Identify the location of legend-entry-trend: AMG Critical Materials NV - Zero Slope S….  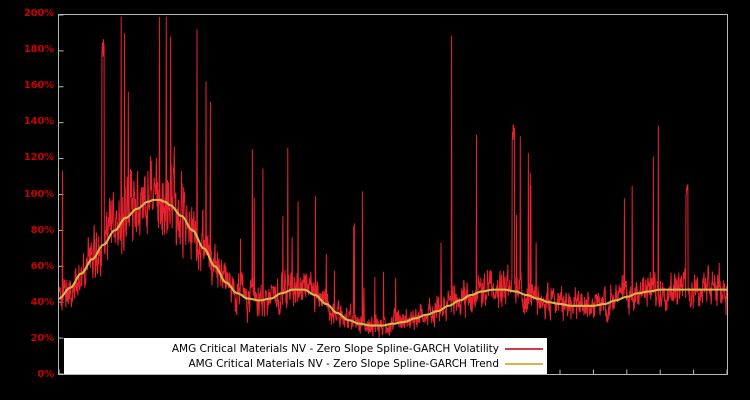
(305, 363).